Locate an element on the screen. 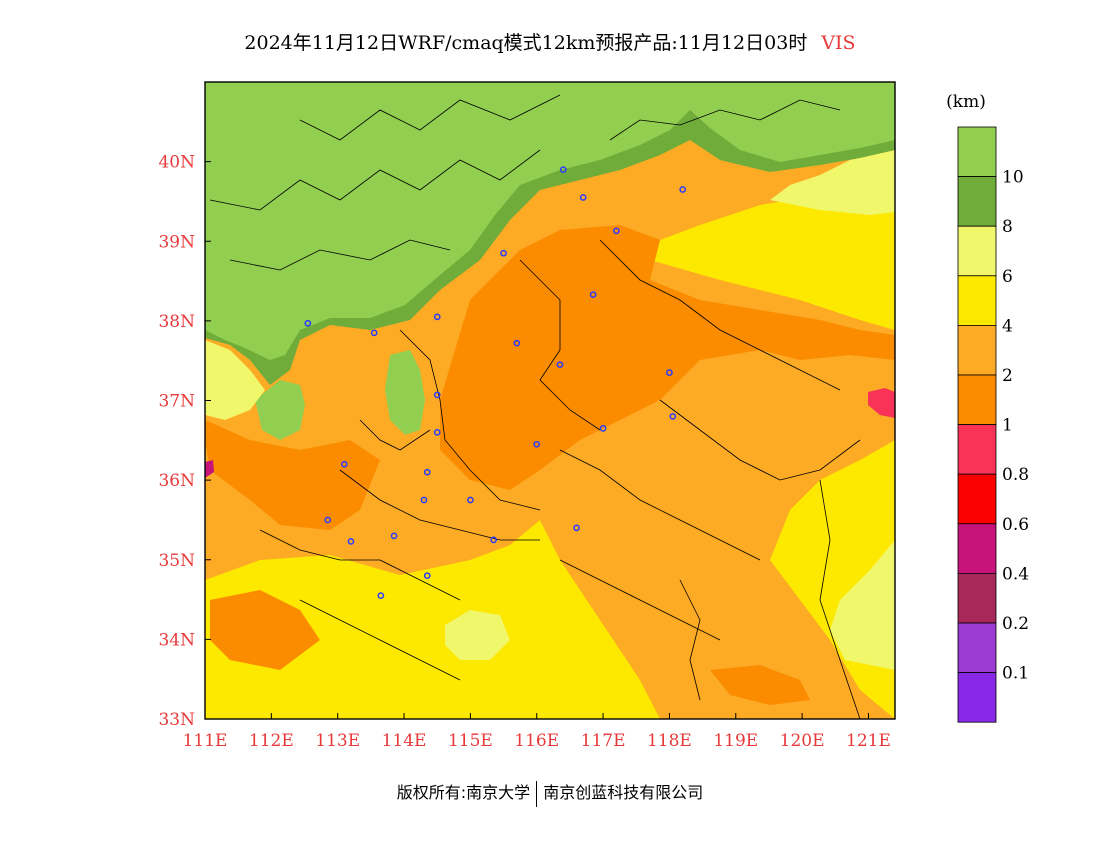 The width and height of the screenshot is (1100, 850). colorbar-label: 0.8 is located at coordinates (1015, 475).